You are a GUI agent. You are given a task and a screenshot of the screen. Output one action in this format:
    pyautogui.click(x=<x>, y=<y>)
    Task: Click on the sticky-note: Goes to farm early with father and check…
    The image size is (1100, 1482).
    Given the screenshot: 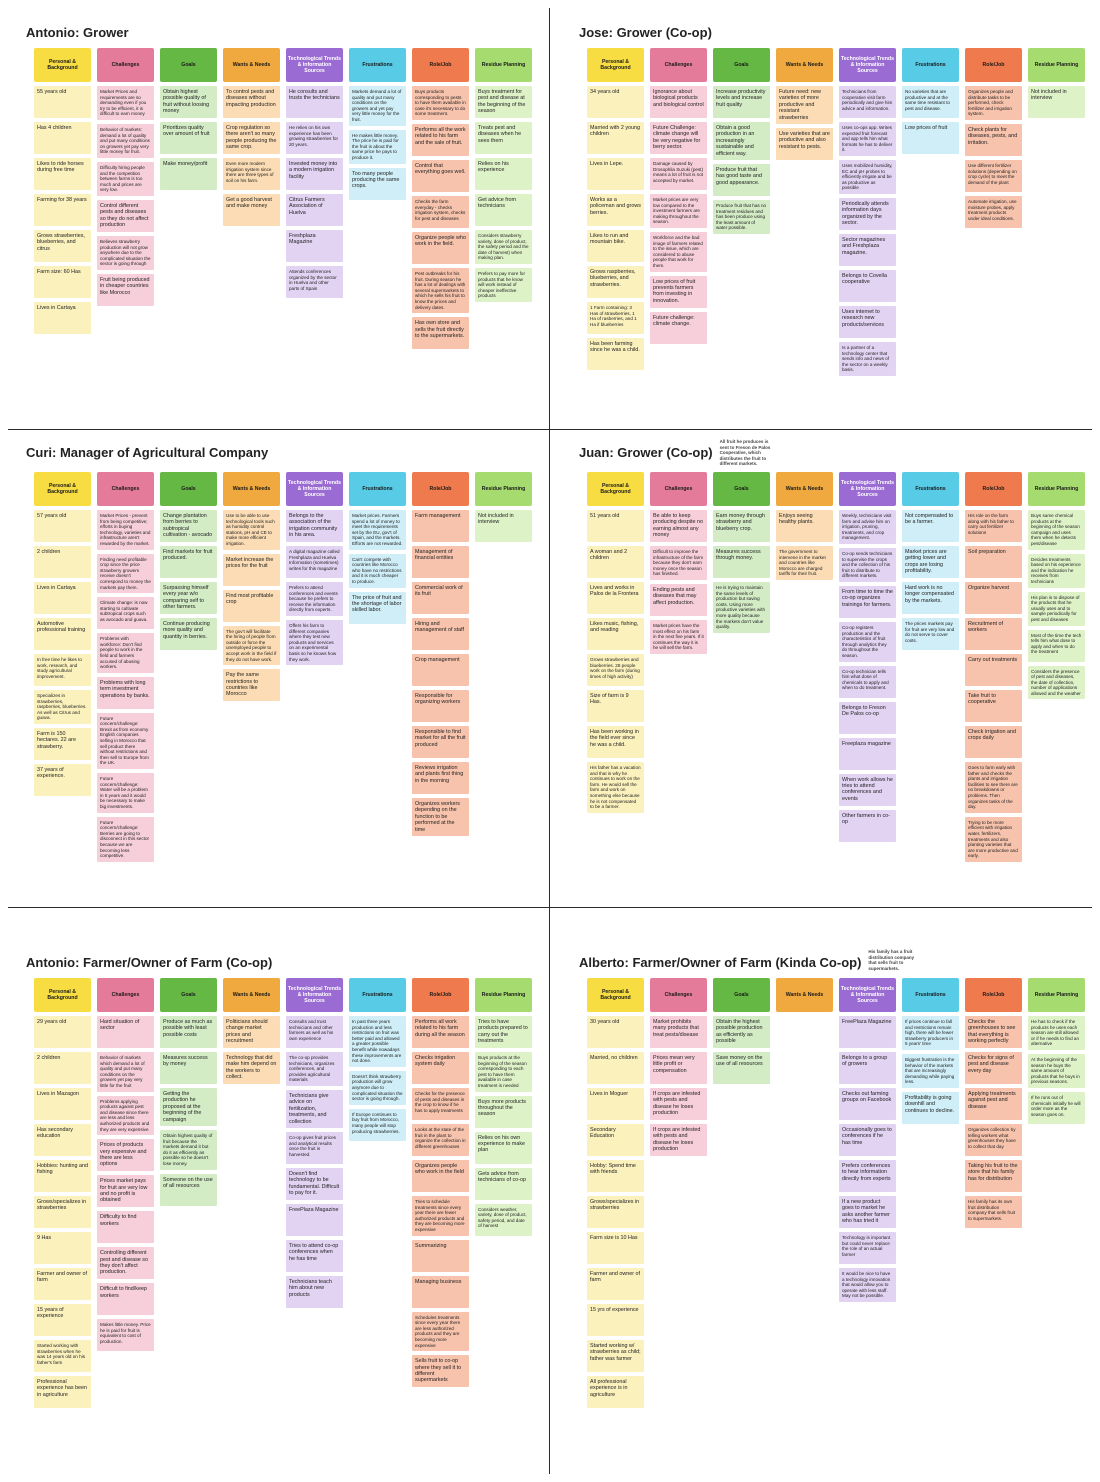 What is the action you would take?
    pyautogui.click(x=993, y=787)
    